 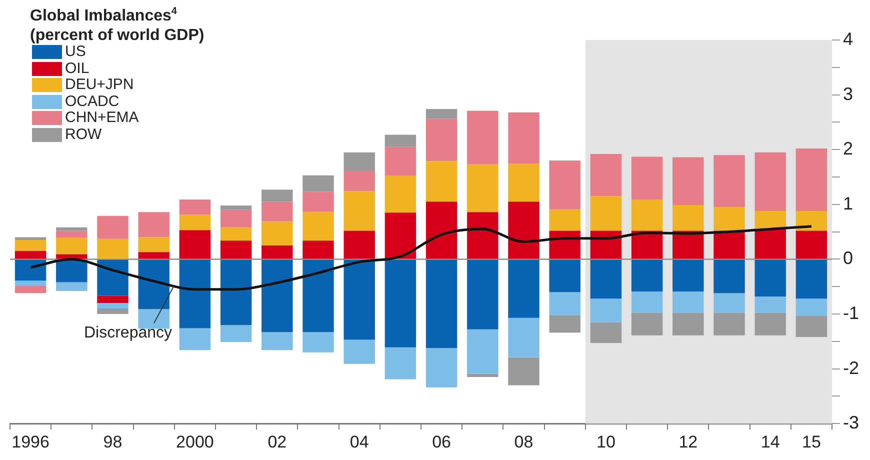 What do you see at coordinates (117, 36) in the screenshot?
I see `chart-subtitle: (percent of world GDP)` at bounding box center [117, 36].